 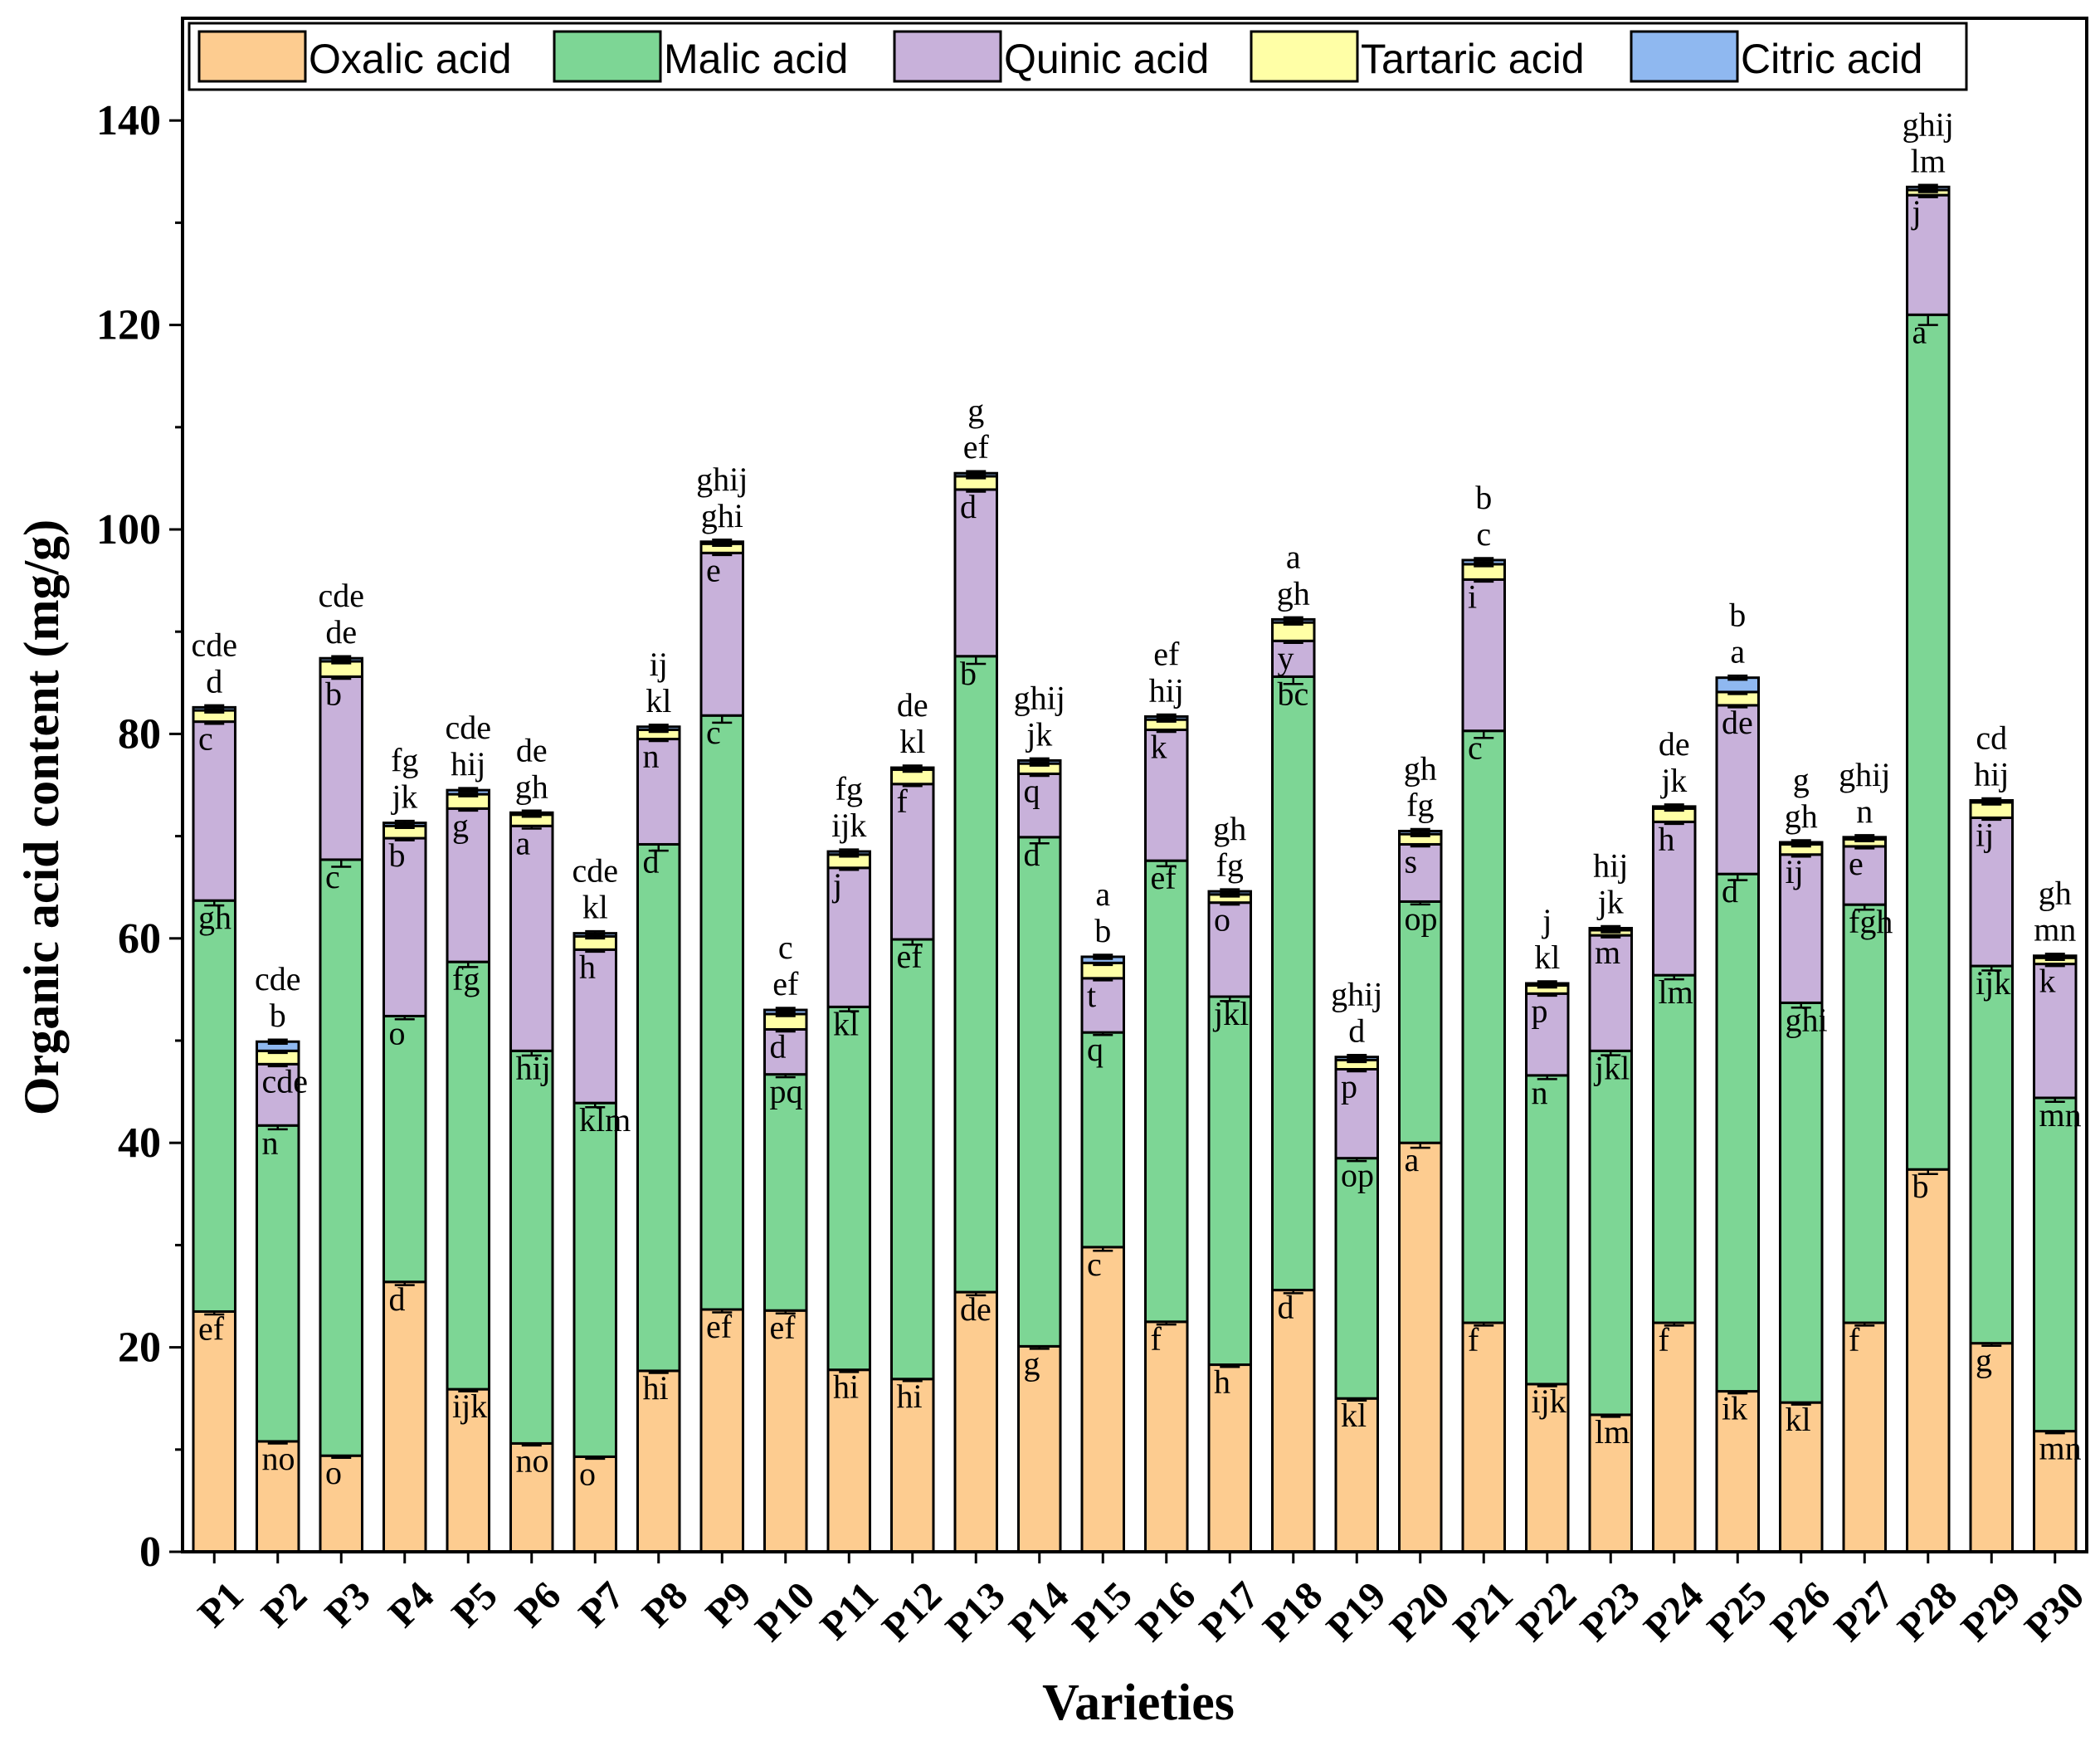 What do you see at coordinates (722, 479) in the screenshot?
I see `sig-letter-P9-4: ghij` at bounding box center [722, 479].